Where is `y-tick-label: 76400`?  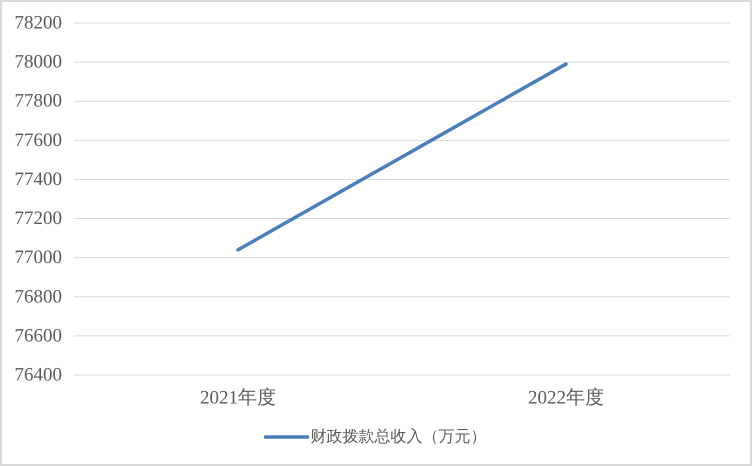
y-tick-label: 76400 is located at coordinates (38, 375).